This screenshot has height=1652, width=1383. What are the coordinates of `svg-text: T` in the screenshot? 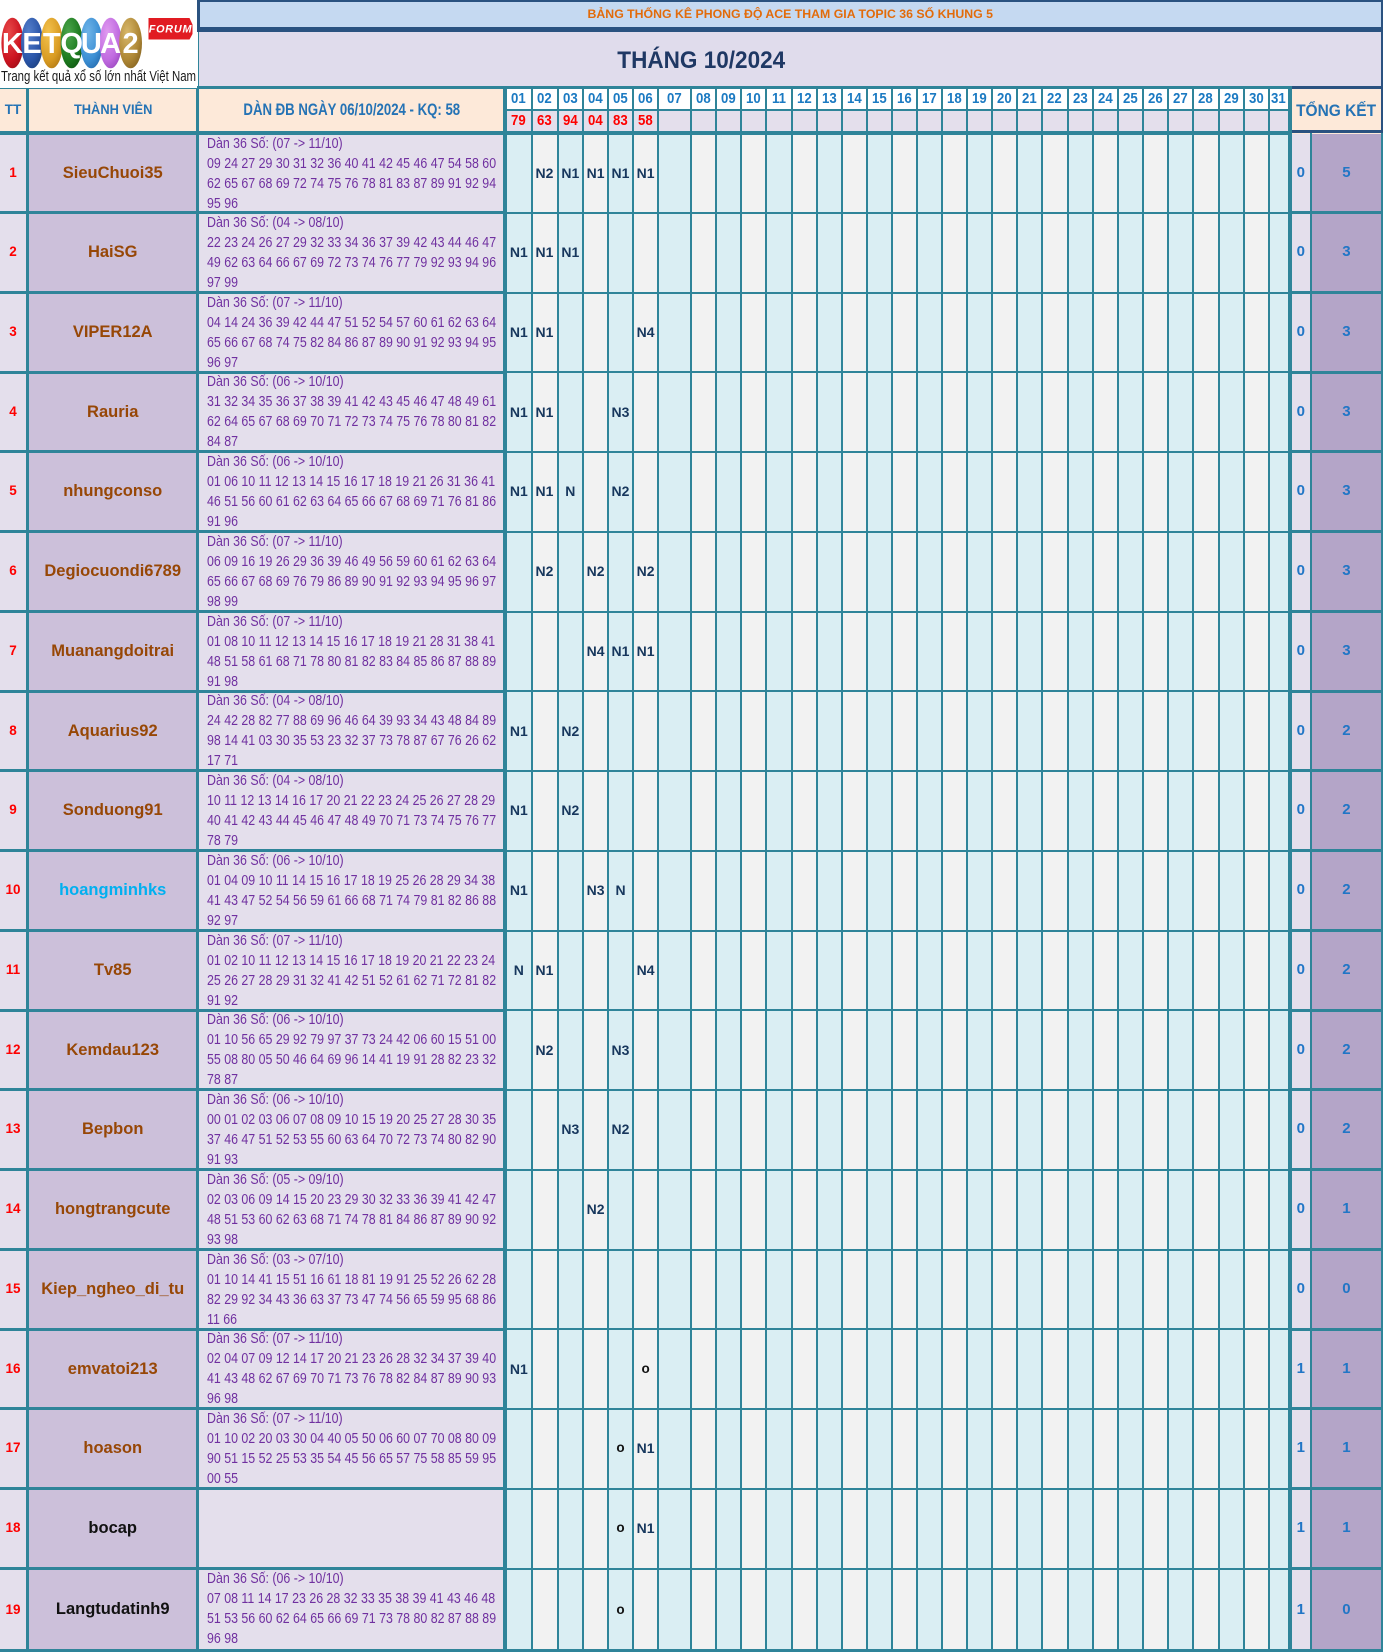 It's located at (52, 44).